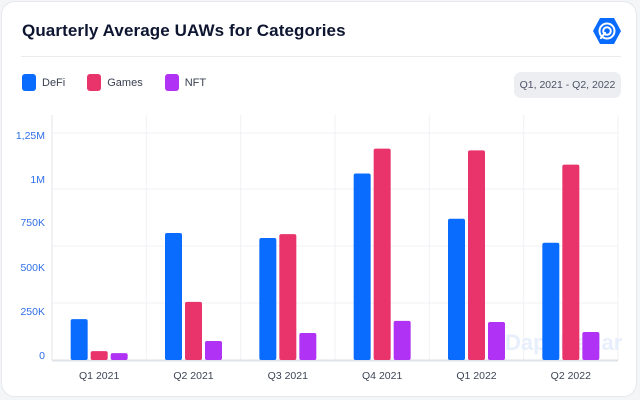  Describe the element at coordinates (79, 339) in the screenshot. I see `bar-defi-q1-2021` at that location.